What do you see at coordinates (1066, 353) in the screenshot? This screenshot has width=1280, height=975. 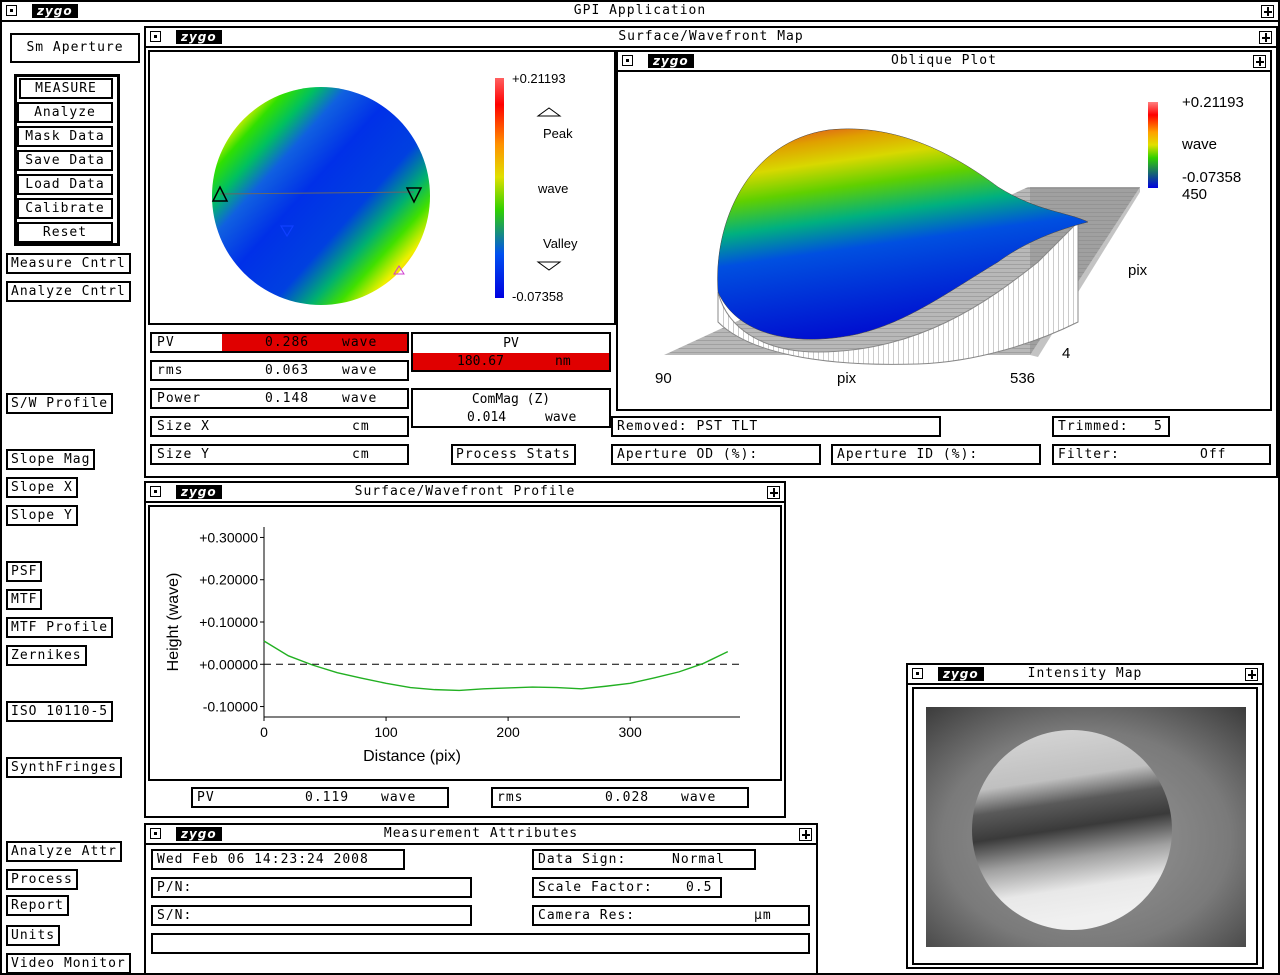 I see `oblique-y-min: 4` at bounding box center [1066, 353].